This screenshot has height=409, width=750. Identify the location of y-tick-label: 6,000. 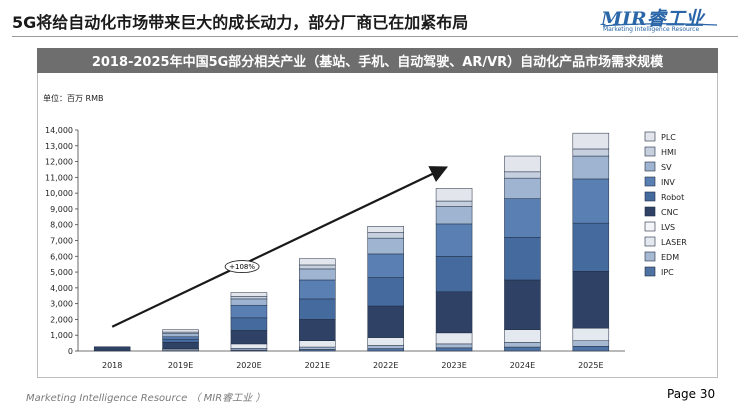
(61, 256).